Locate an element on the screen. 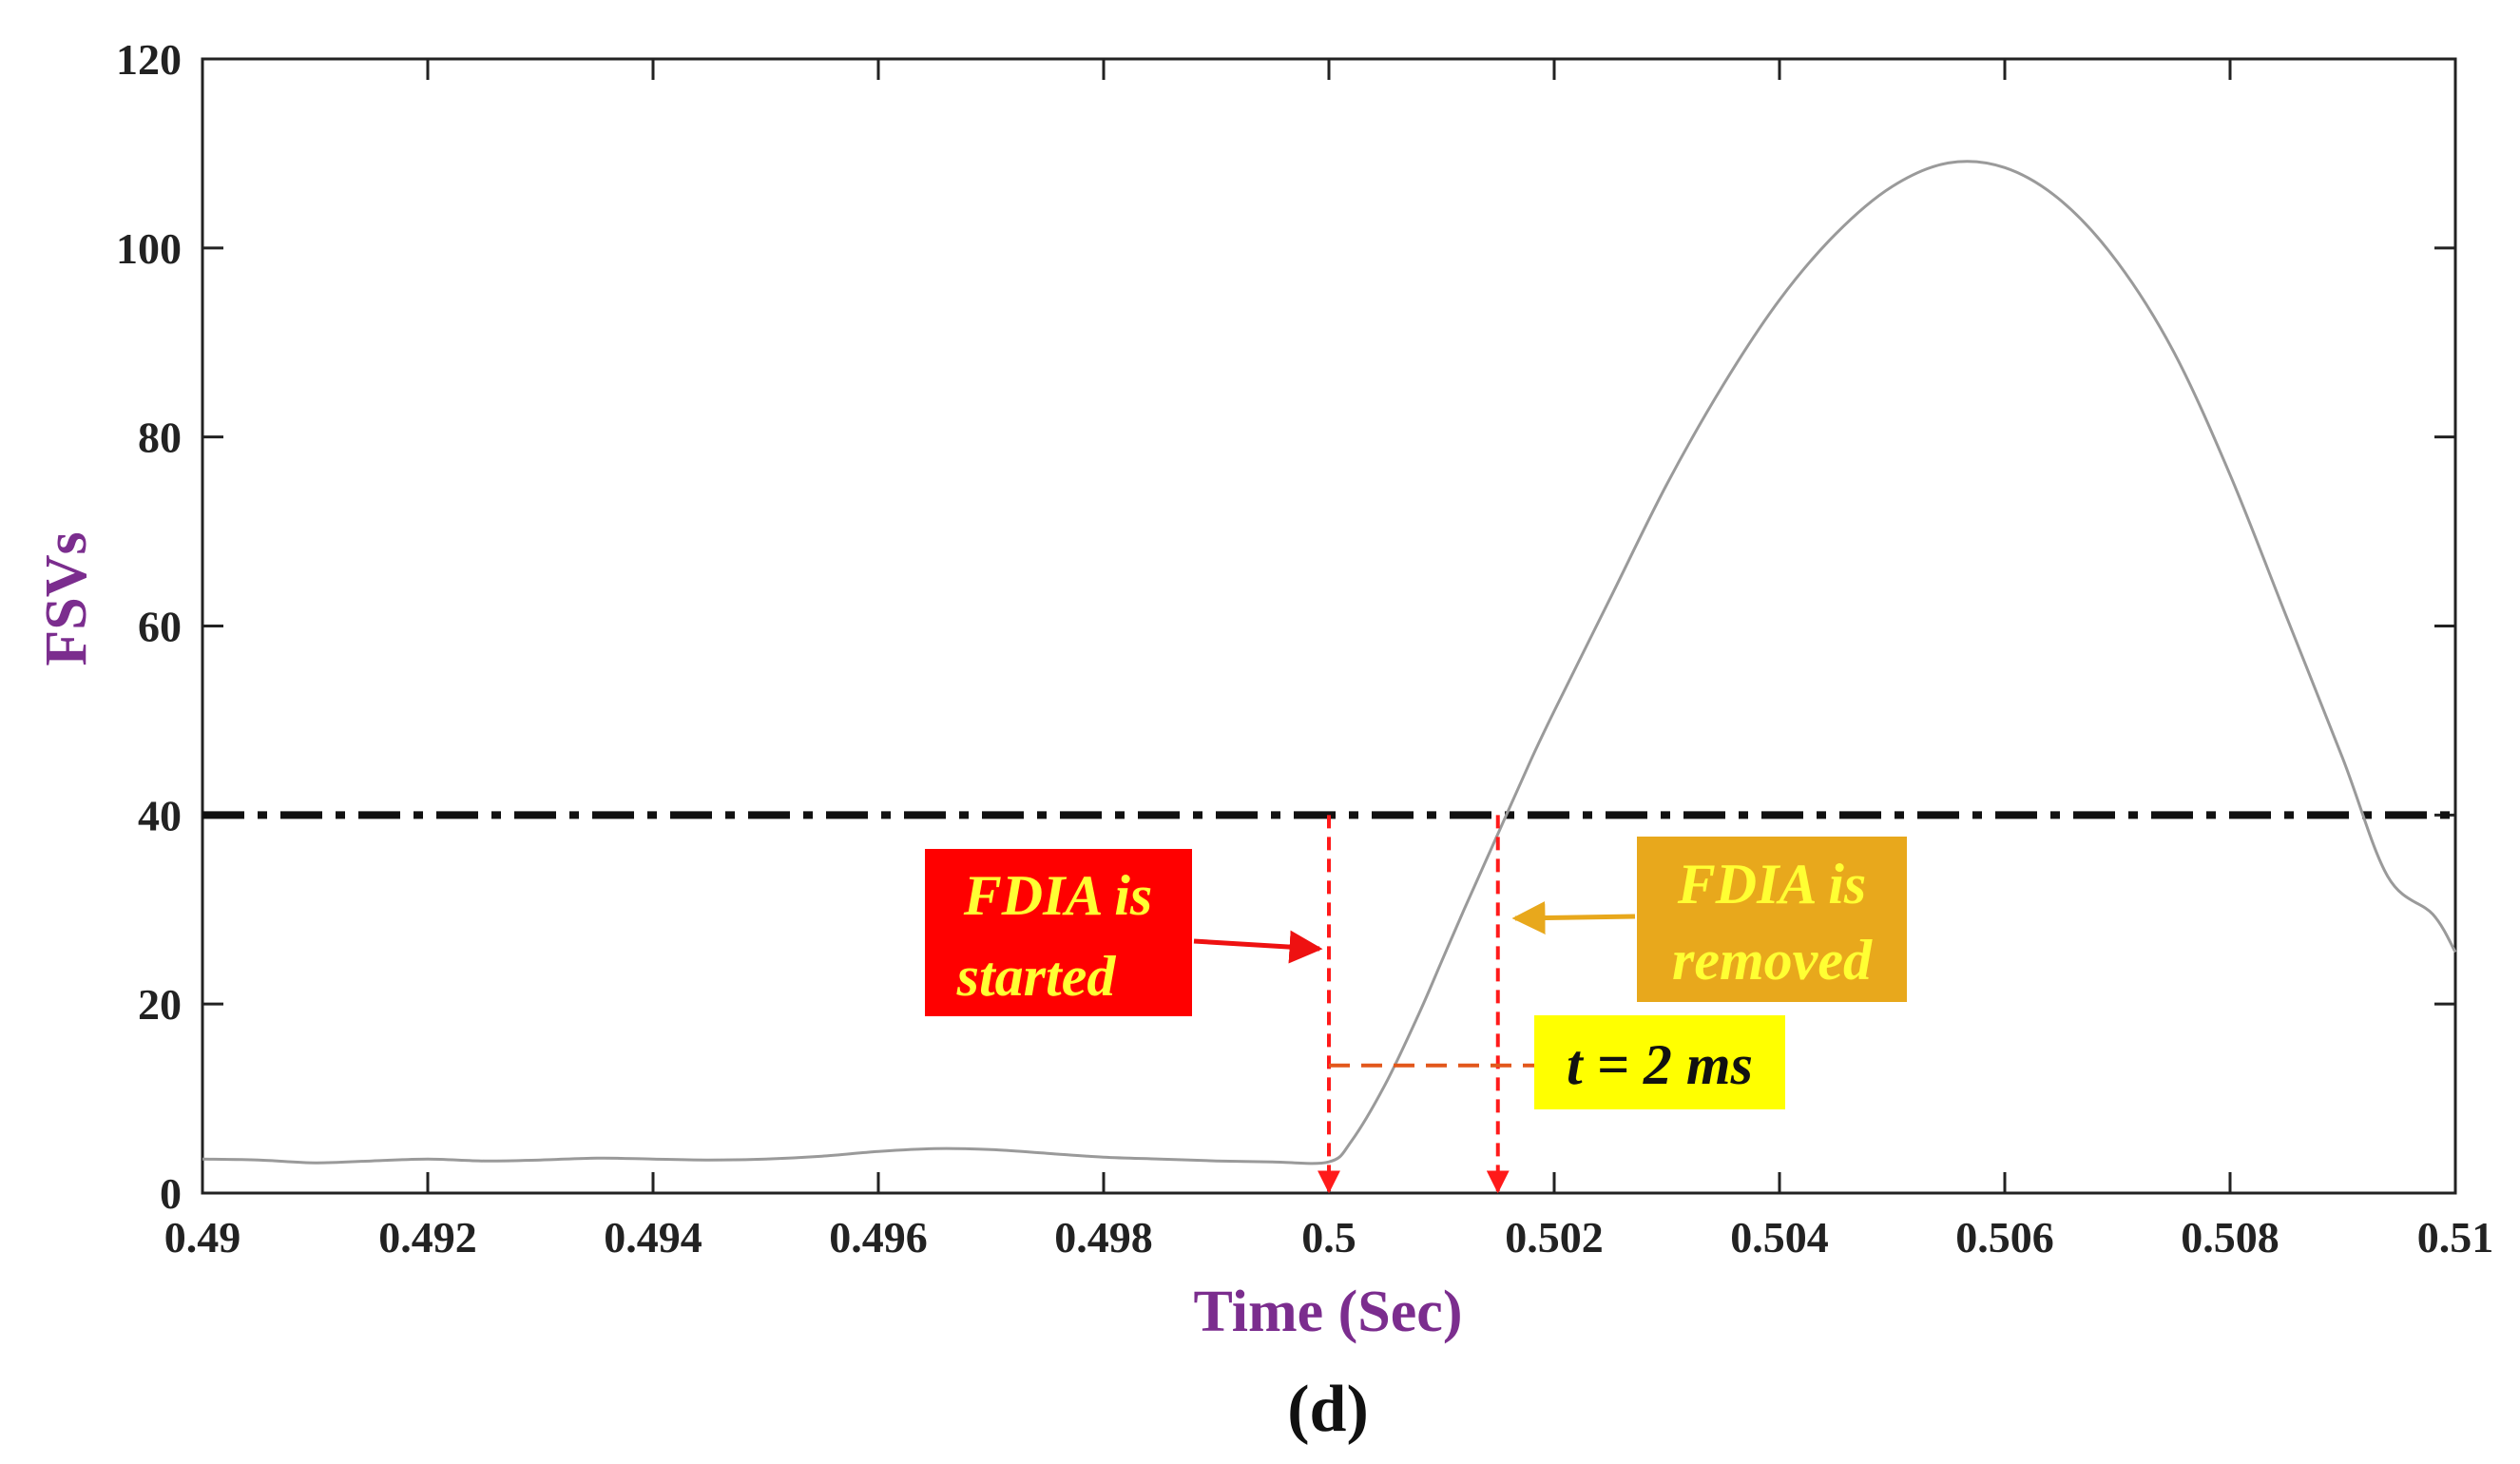 The width and height of the screenshot is (2520, 1464). x-tick-label: 0.502 is located at coordinates (1555, 1237).